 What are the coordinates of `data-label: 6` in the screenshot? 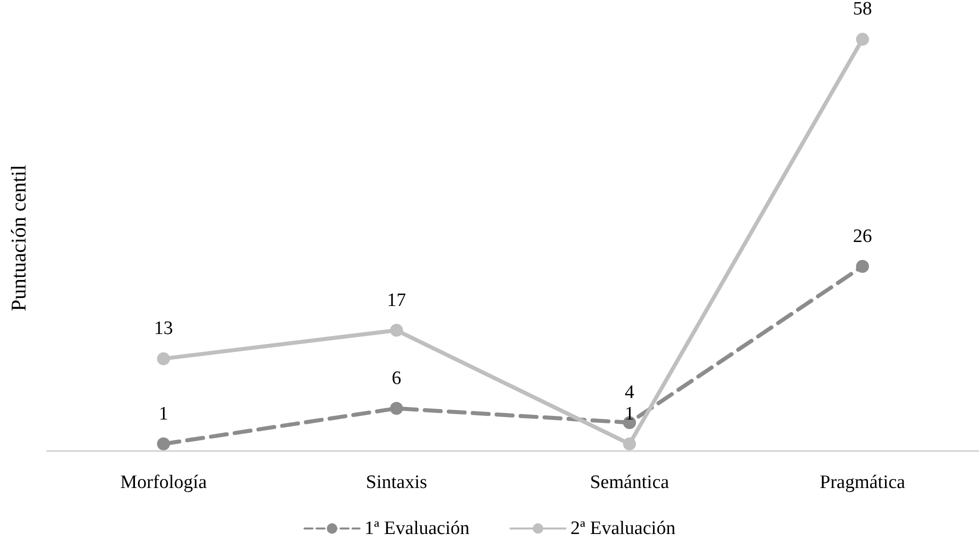 It's located at (397, 378).